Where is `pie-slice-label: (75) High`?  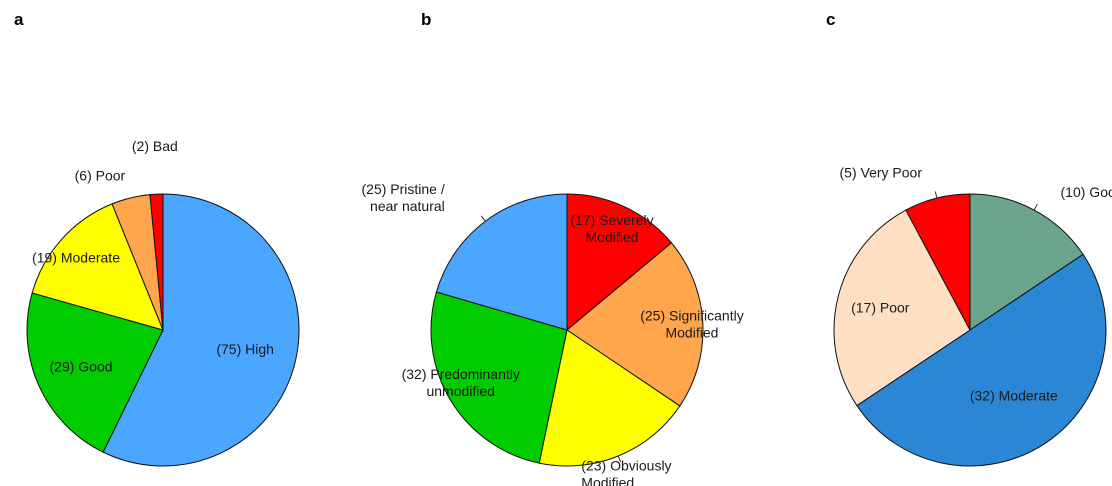
pie-slice-label: (75) High is located at coordinates (245, 349).